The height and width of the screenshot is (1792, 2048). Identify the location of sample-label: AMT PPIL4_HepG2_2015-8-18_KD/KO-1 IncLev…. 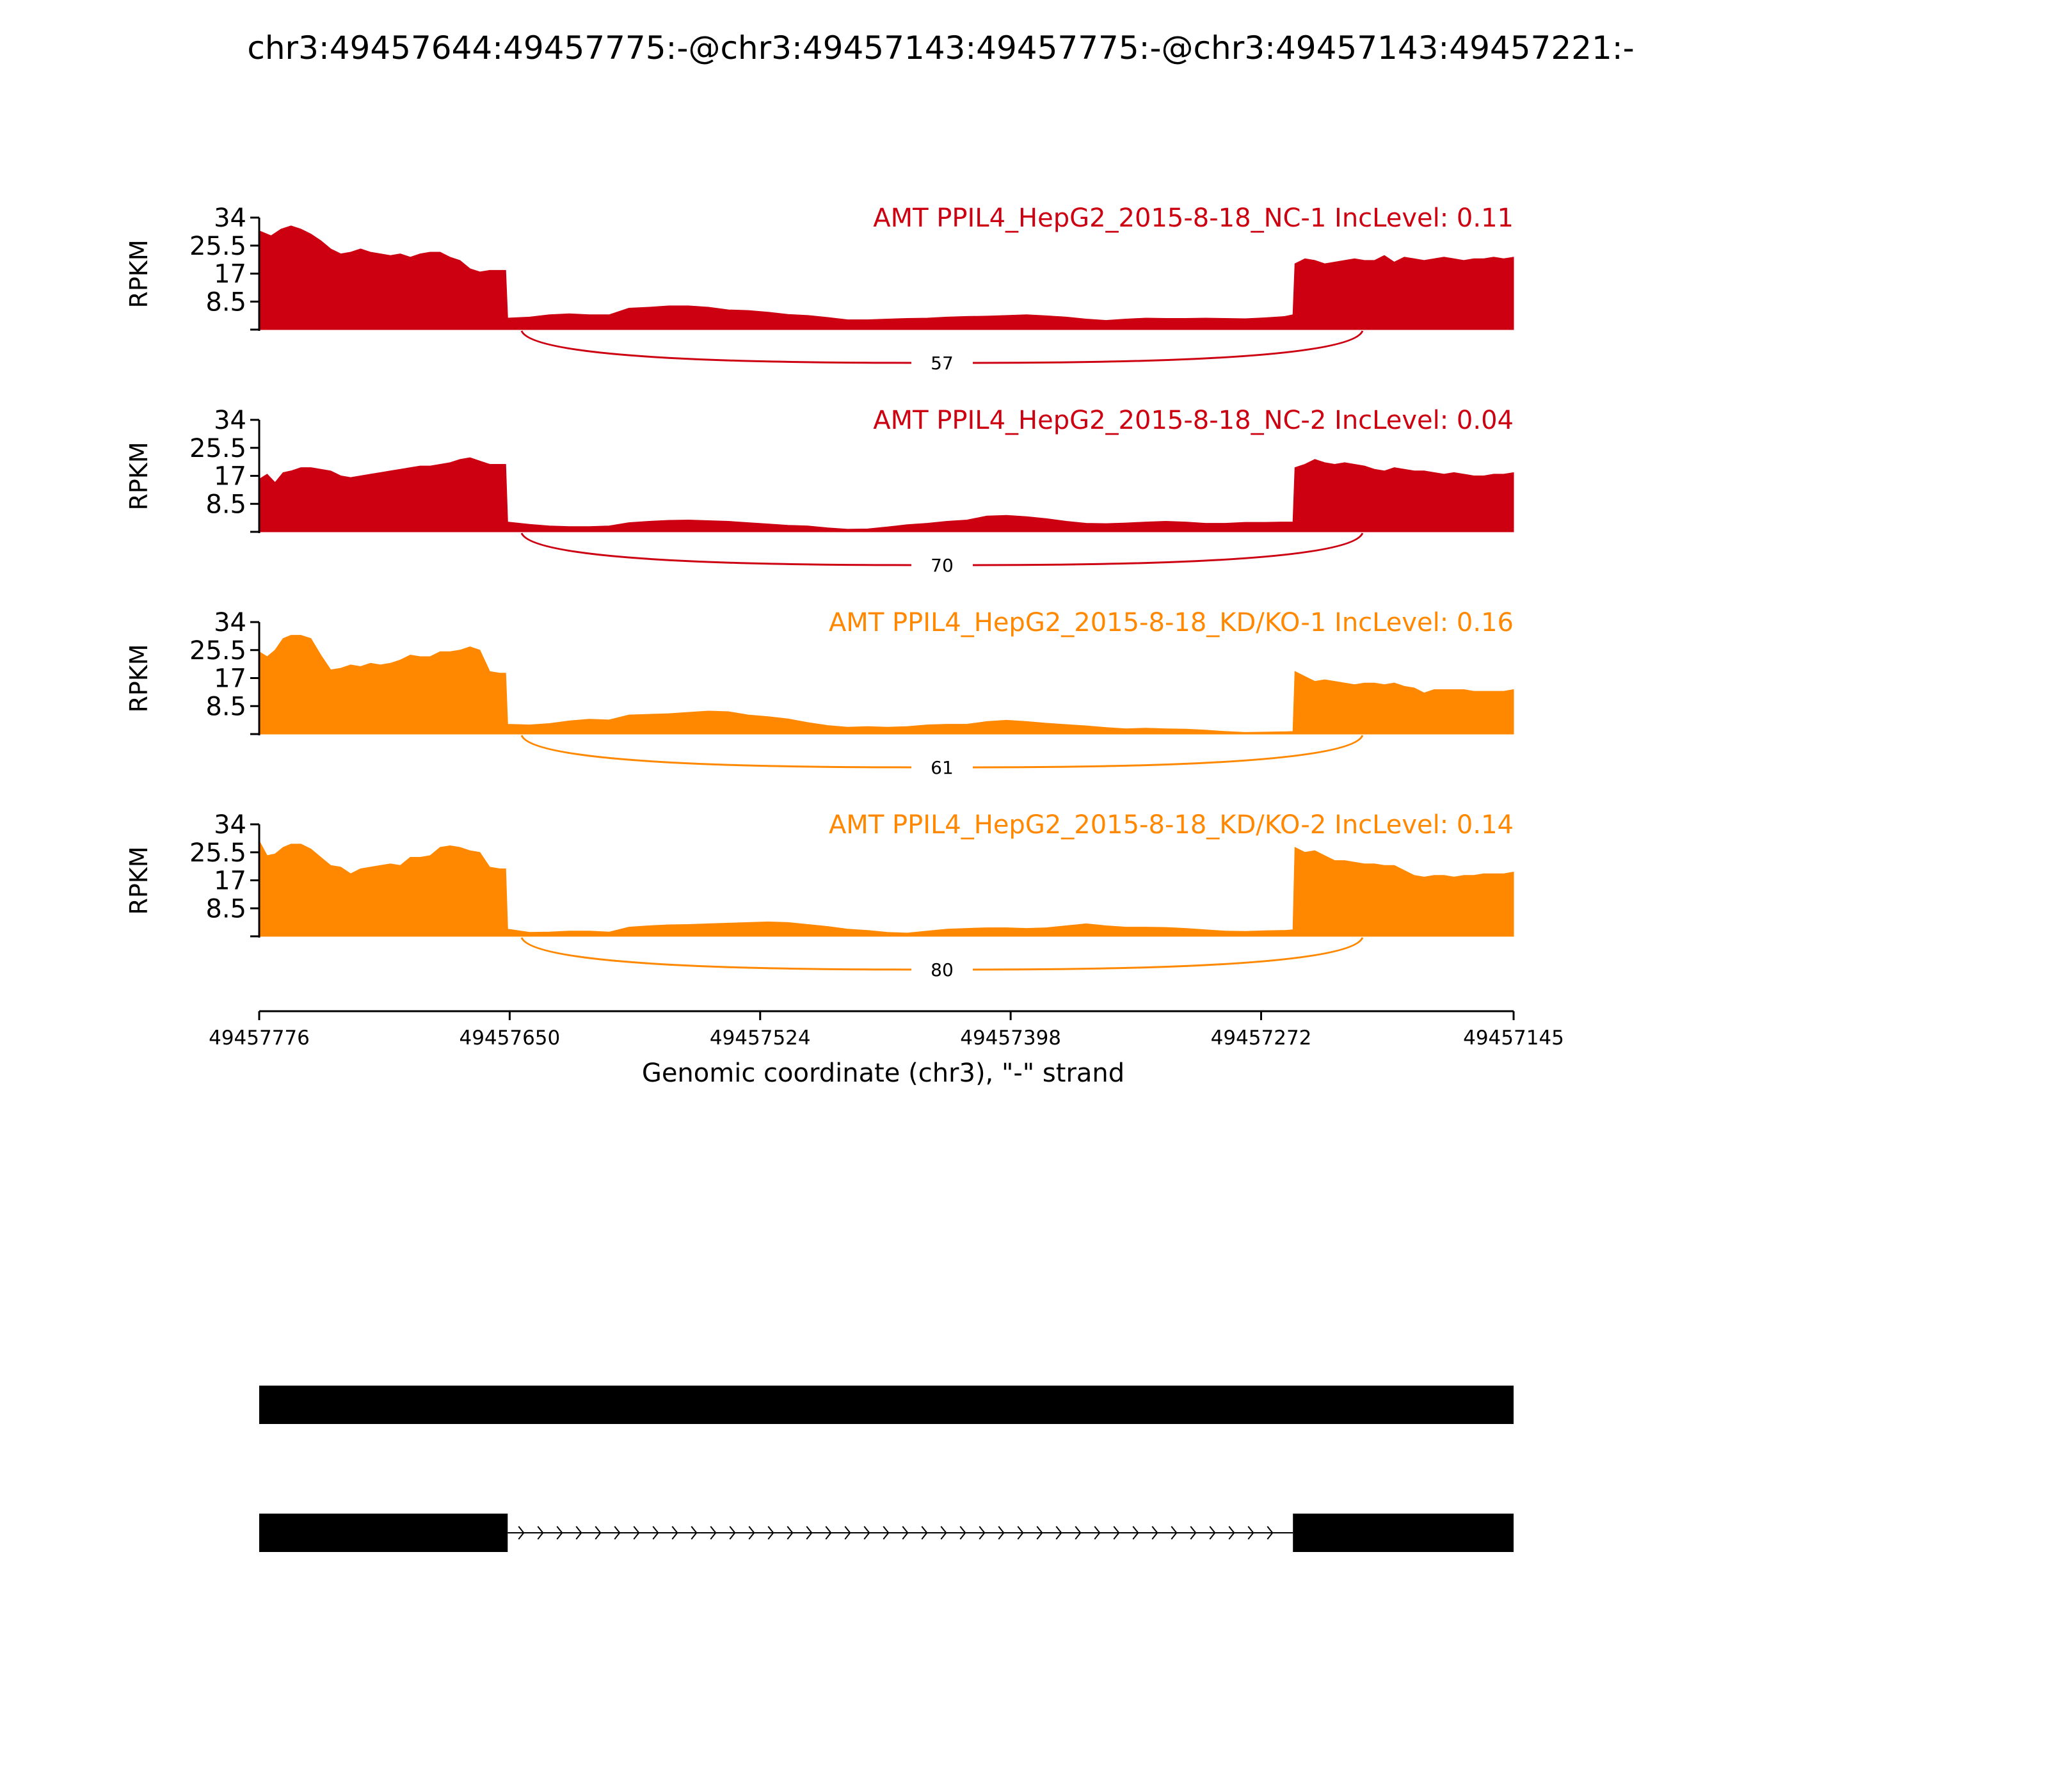
(1171, 622).